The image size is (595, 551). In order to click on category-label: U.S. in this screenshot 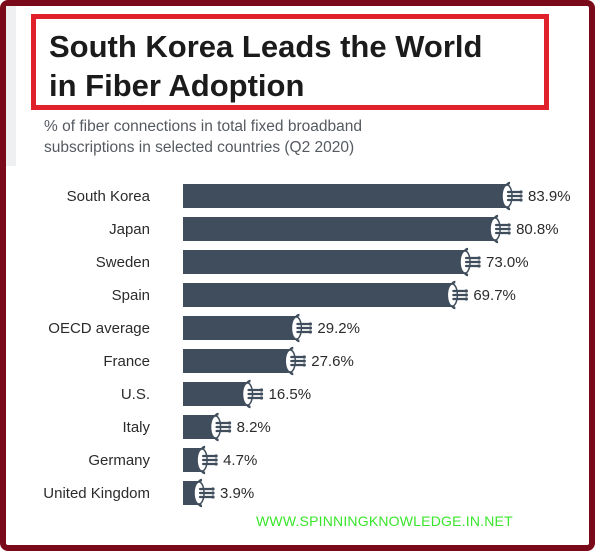, I will do `click(135, 394)`.